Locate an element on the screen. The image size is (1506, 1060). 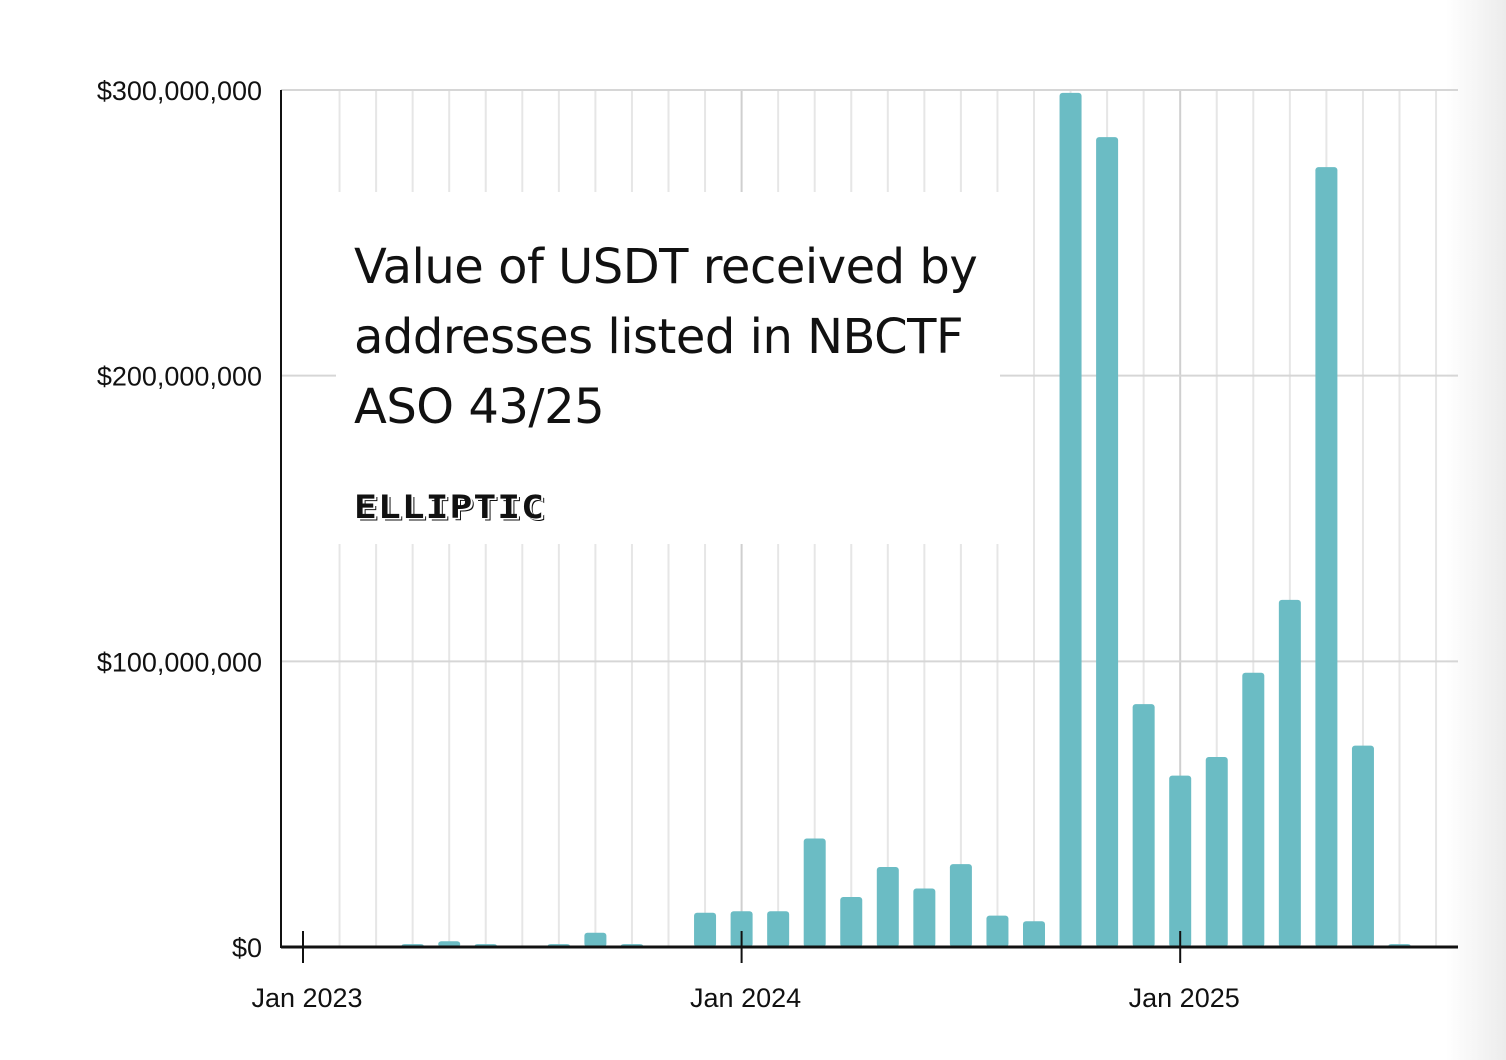
y-tick-label: $200,000,000 is located at coordinates (179, 377).